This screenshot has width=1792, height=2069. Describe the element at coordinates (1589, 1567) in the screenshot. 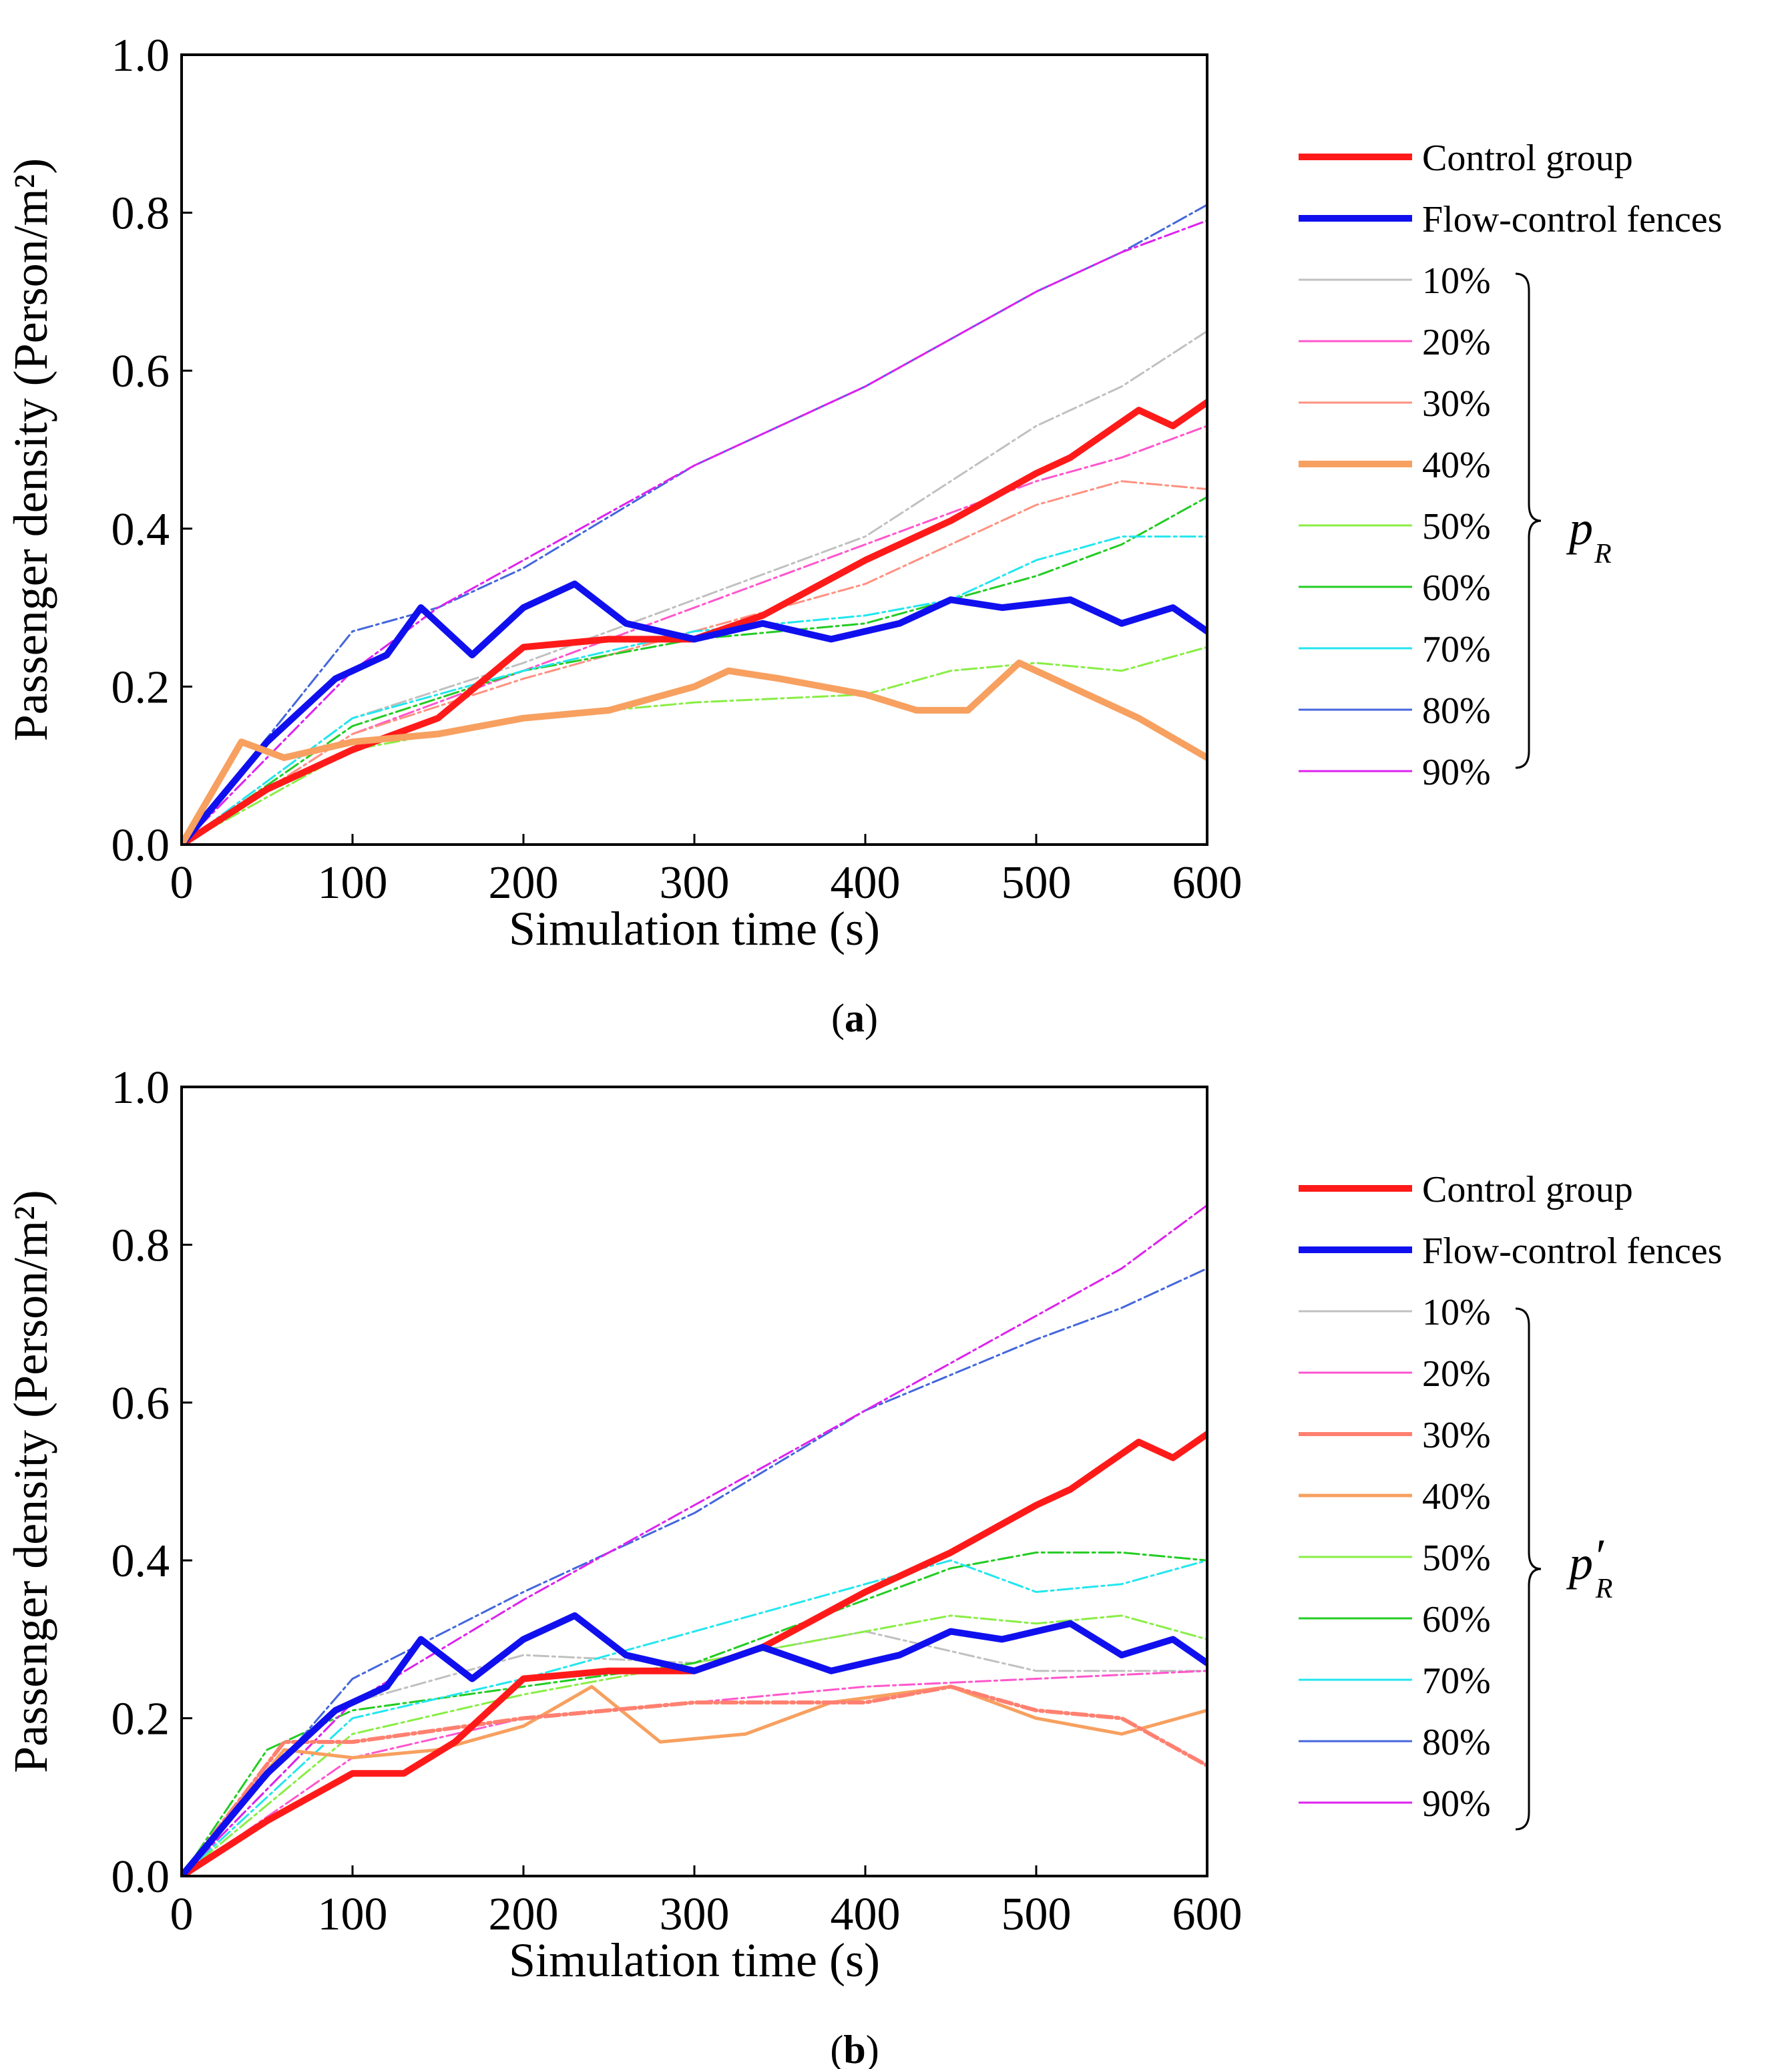

I see `group-label: p′ R` at that location.